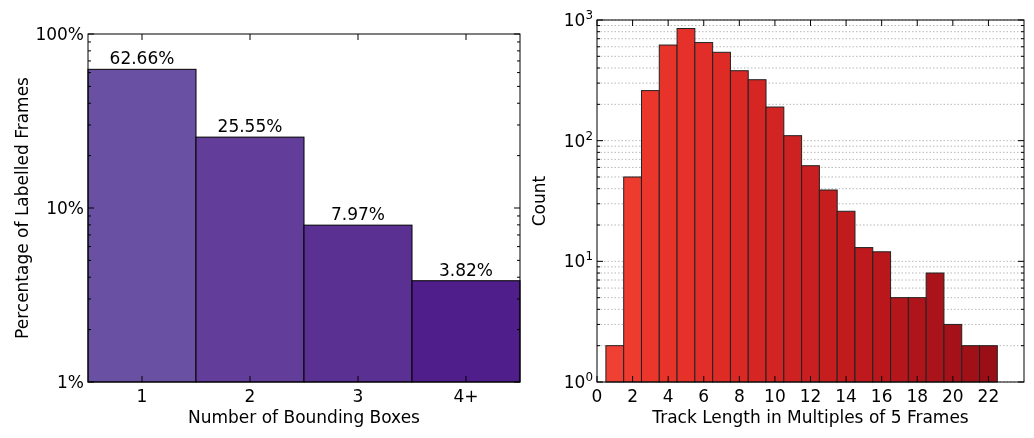 This screenshot has width=1034, height=438. I want to click on x-tick-label: 18, so click(917, 396).